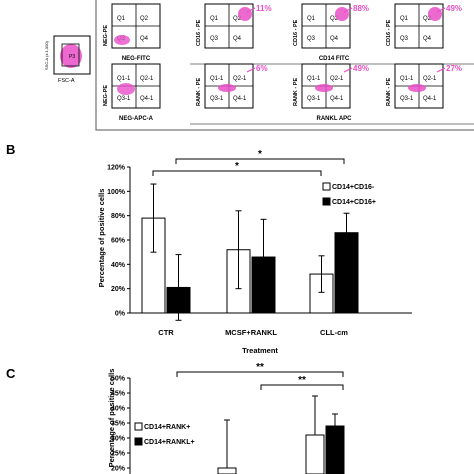 This screenshot has width=474, height=474. I want to click on y-tick-label: 50%, so click(118, 379).